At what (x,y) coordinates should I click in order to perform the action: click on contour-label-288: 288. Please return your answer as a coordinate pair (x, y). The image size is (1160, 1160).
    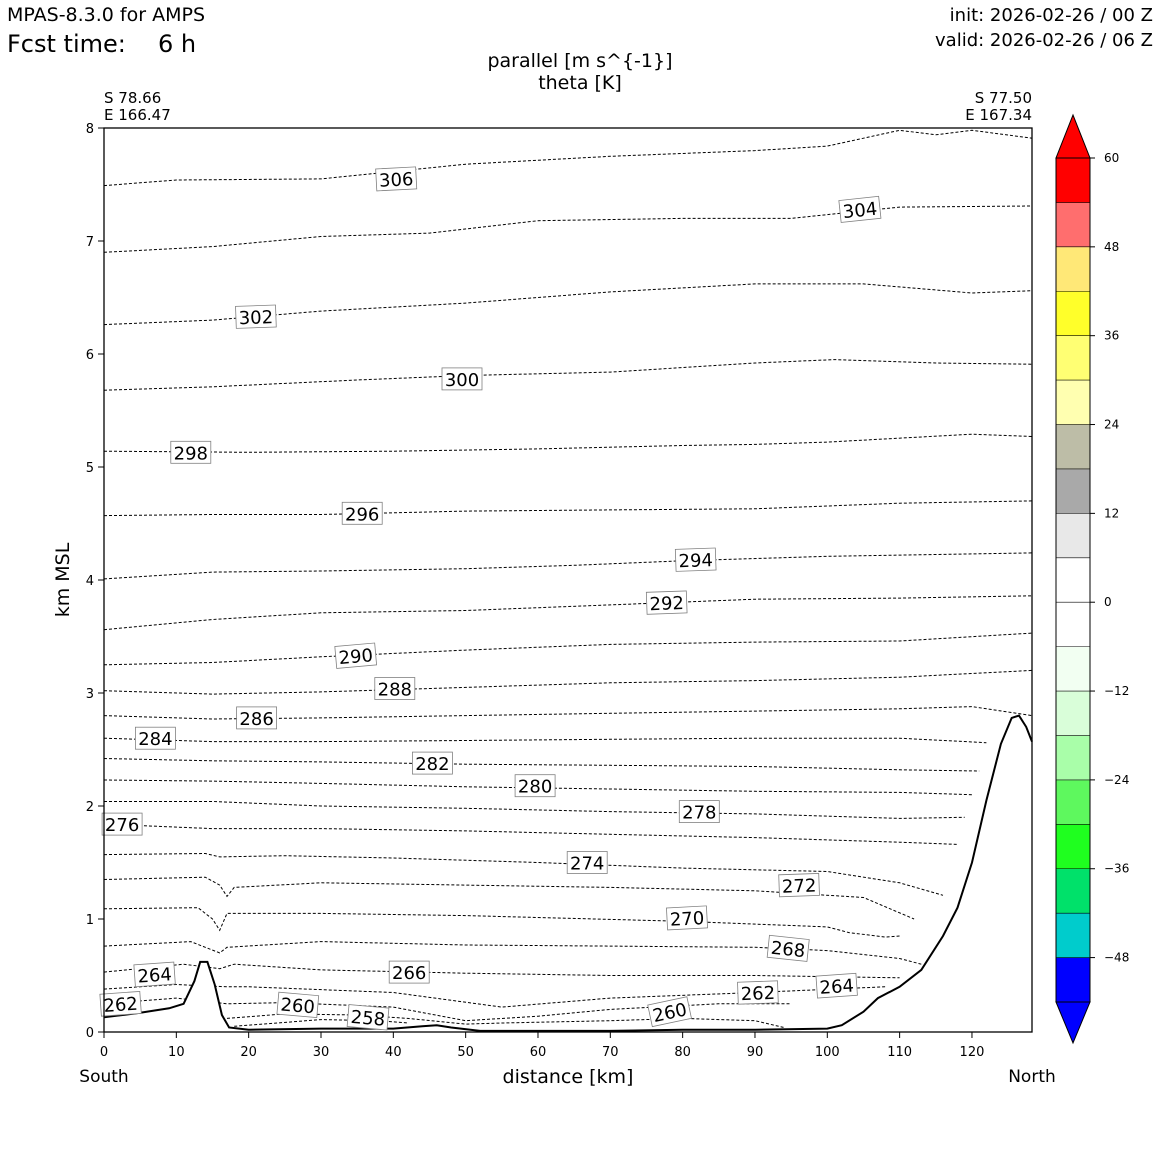
    Looking at the image, I should click on (395, 689).